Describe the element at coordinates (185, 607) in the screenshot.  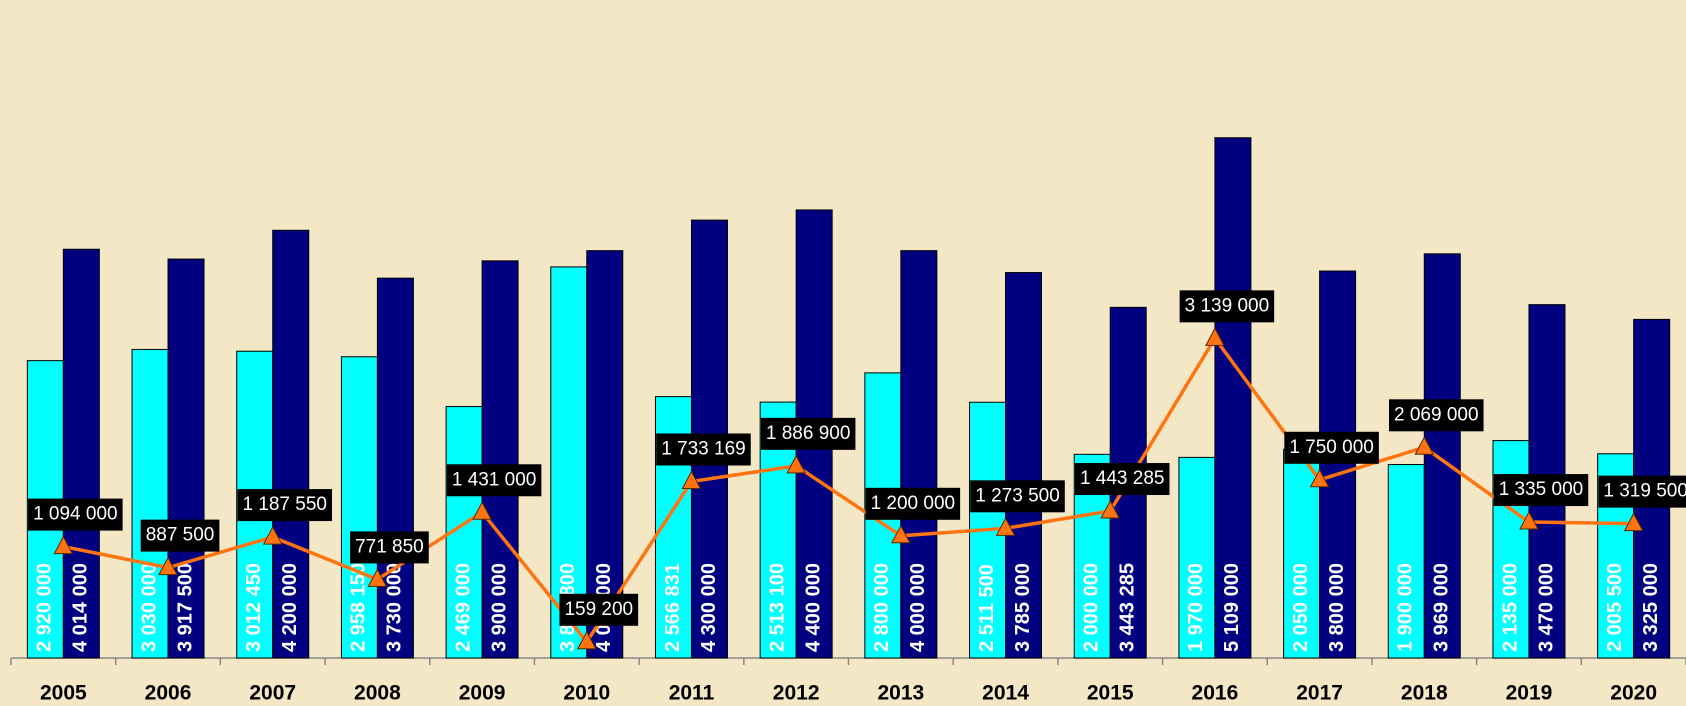
I see `bar-value-label: 3 917 500` at that location.